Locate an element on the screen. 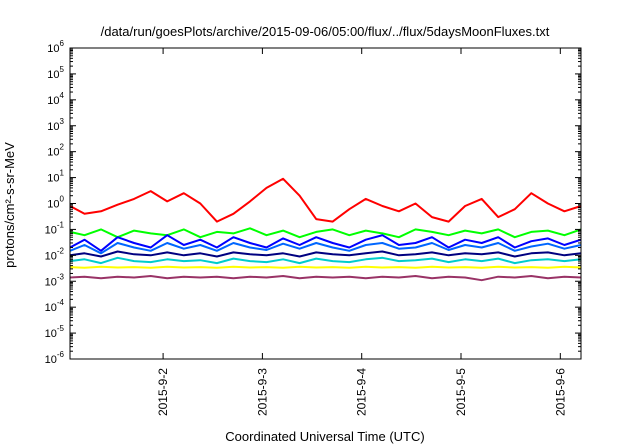 The image size is (640, 448). y-tick-label: 10⁻⁴ is located at coordinates (55, 306).